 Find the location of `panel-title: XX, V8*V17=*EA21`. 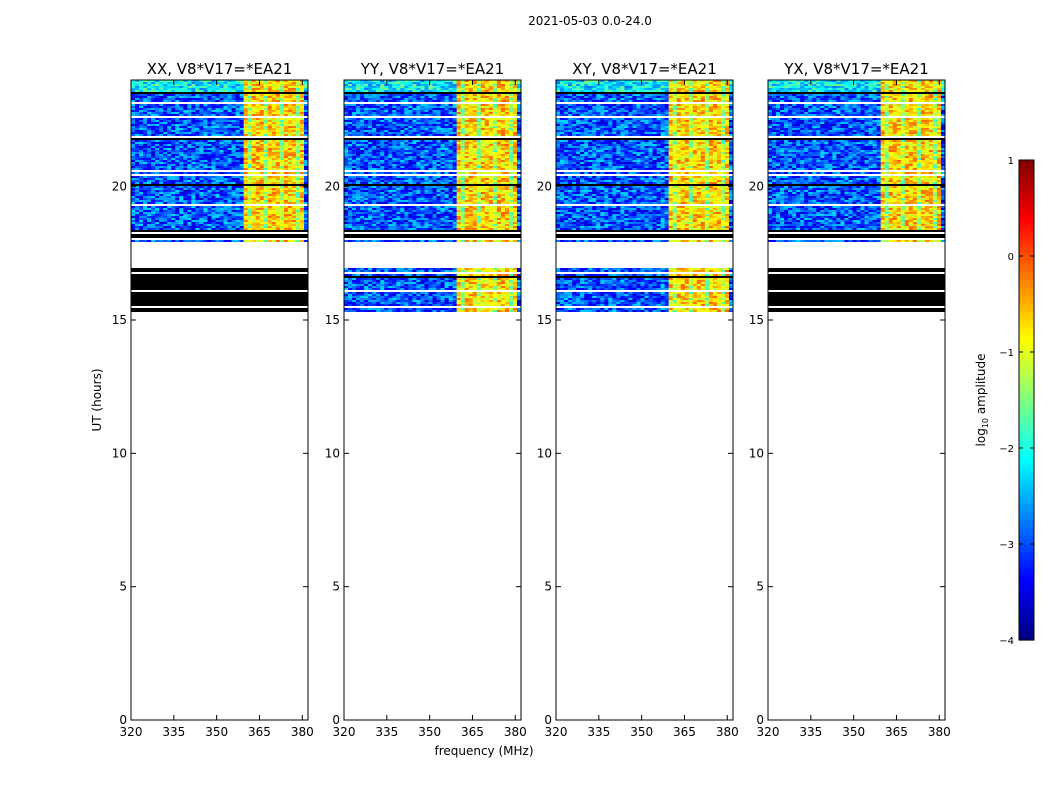

panel-title: XX, V8*V17=*EA21 is located at coordinates (220, 69).